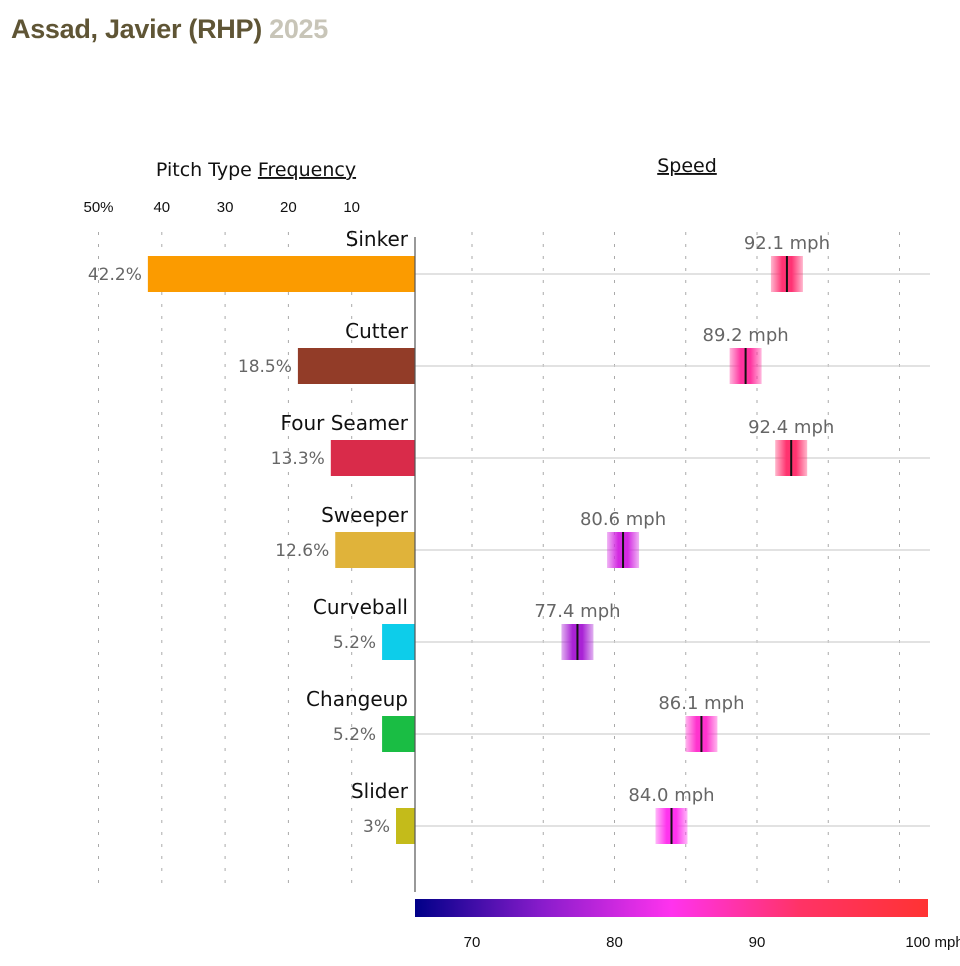  I want to click on frequency-tick-label: 20, so click(288, 207).